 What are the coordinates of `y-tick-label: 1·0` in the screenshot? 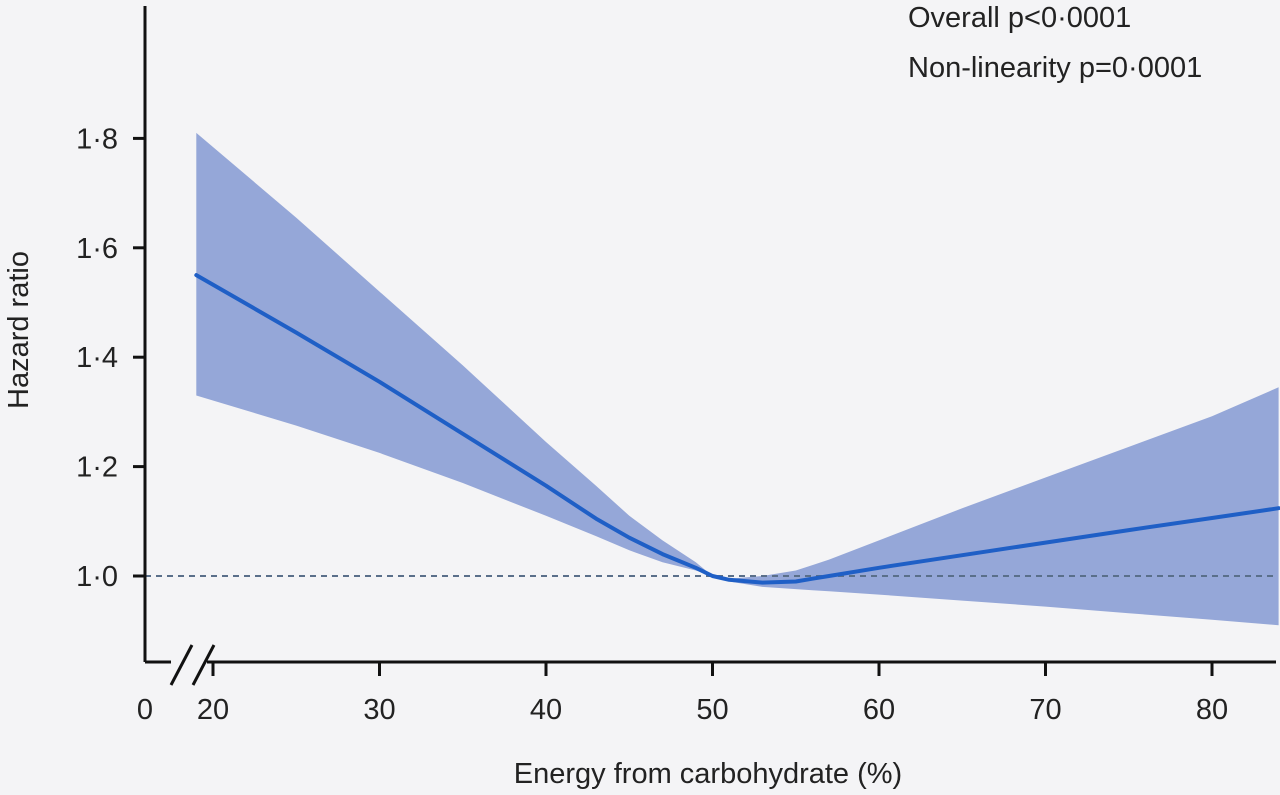 It's located at (97, 577).